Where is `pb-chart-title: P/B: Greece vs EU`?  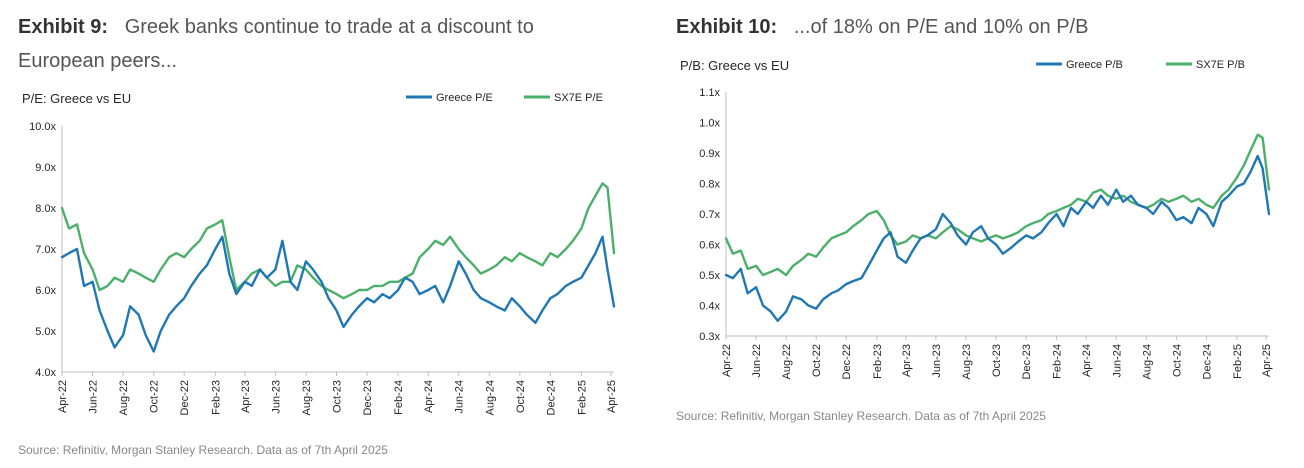
pb-chart-title: P/B: Greece vs EU is located at coordinates (734, 65).